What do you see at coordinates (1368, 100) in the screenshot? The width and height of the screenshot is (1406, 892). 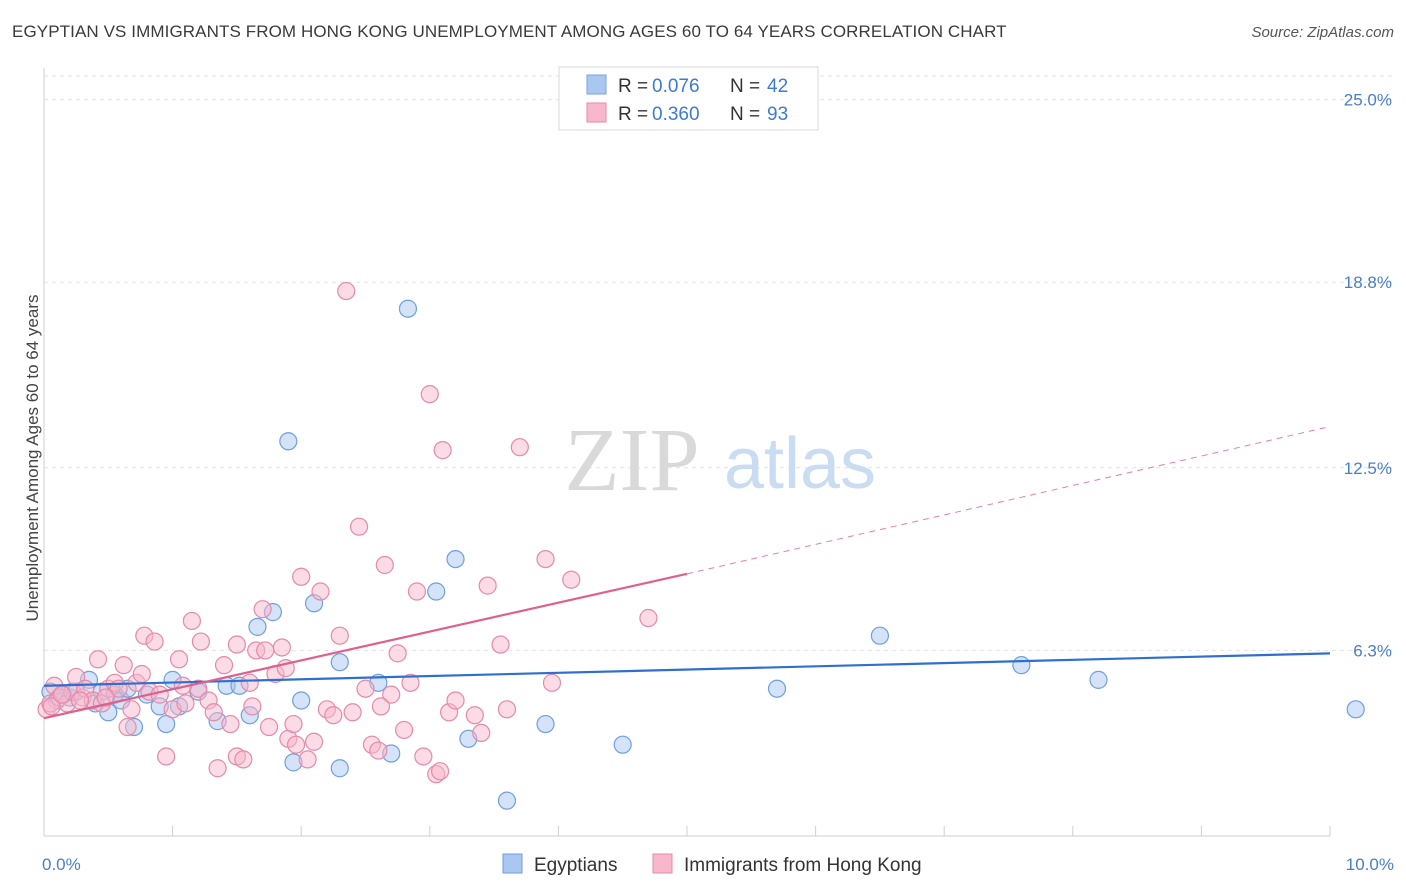 I see `y-tick-label: 25.0%` at bounding box center [1368, 100].